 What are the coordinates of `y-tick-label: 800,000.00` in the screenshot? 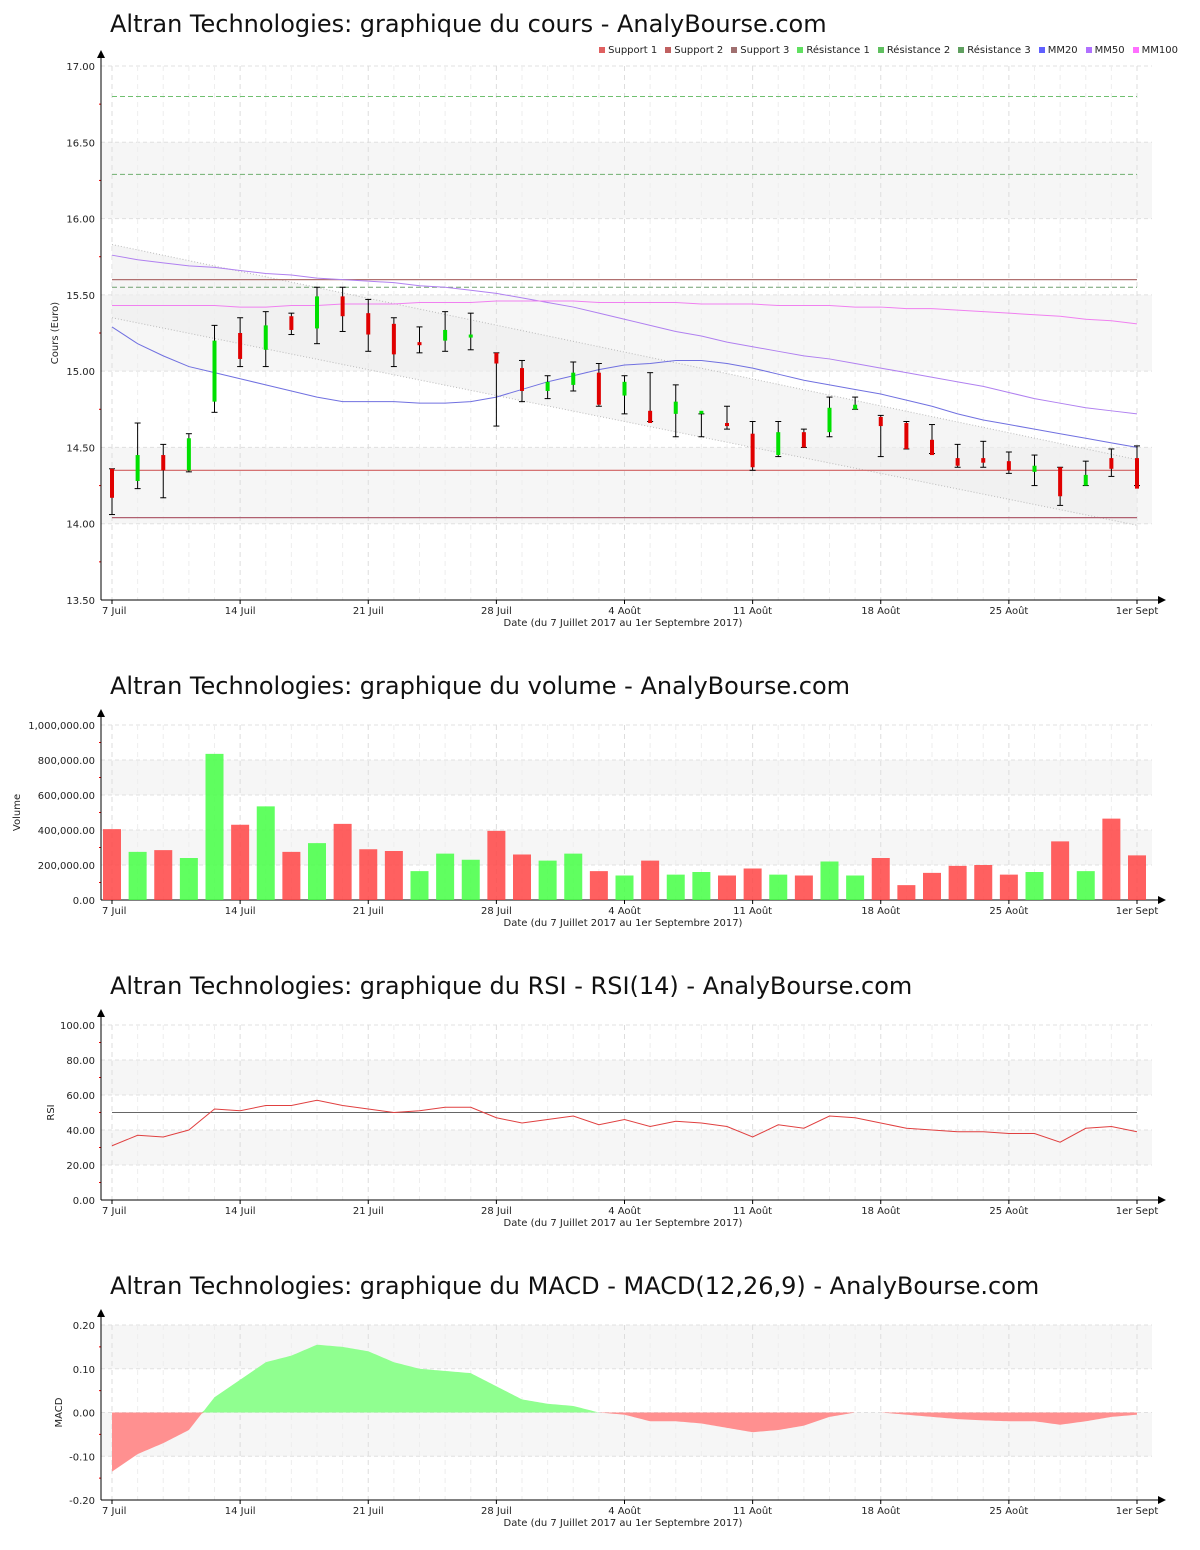 It's located at (66, 761).